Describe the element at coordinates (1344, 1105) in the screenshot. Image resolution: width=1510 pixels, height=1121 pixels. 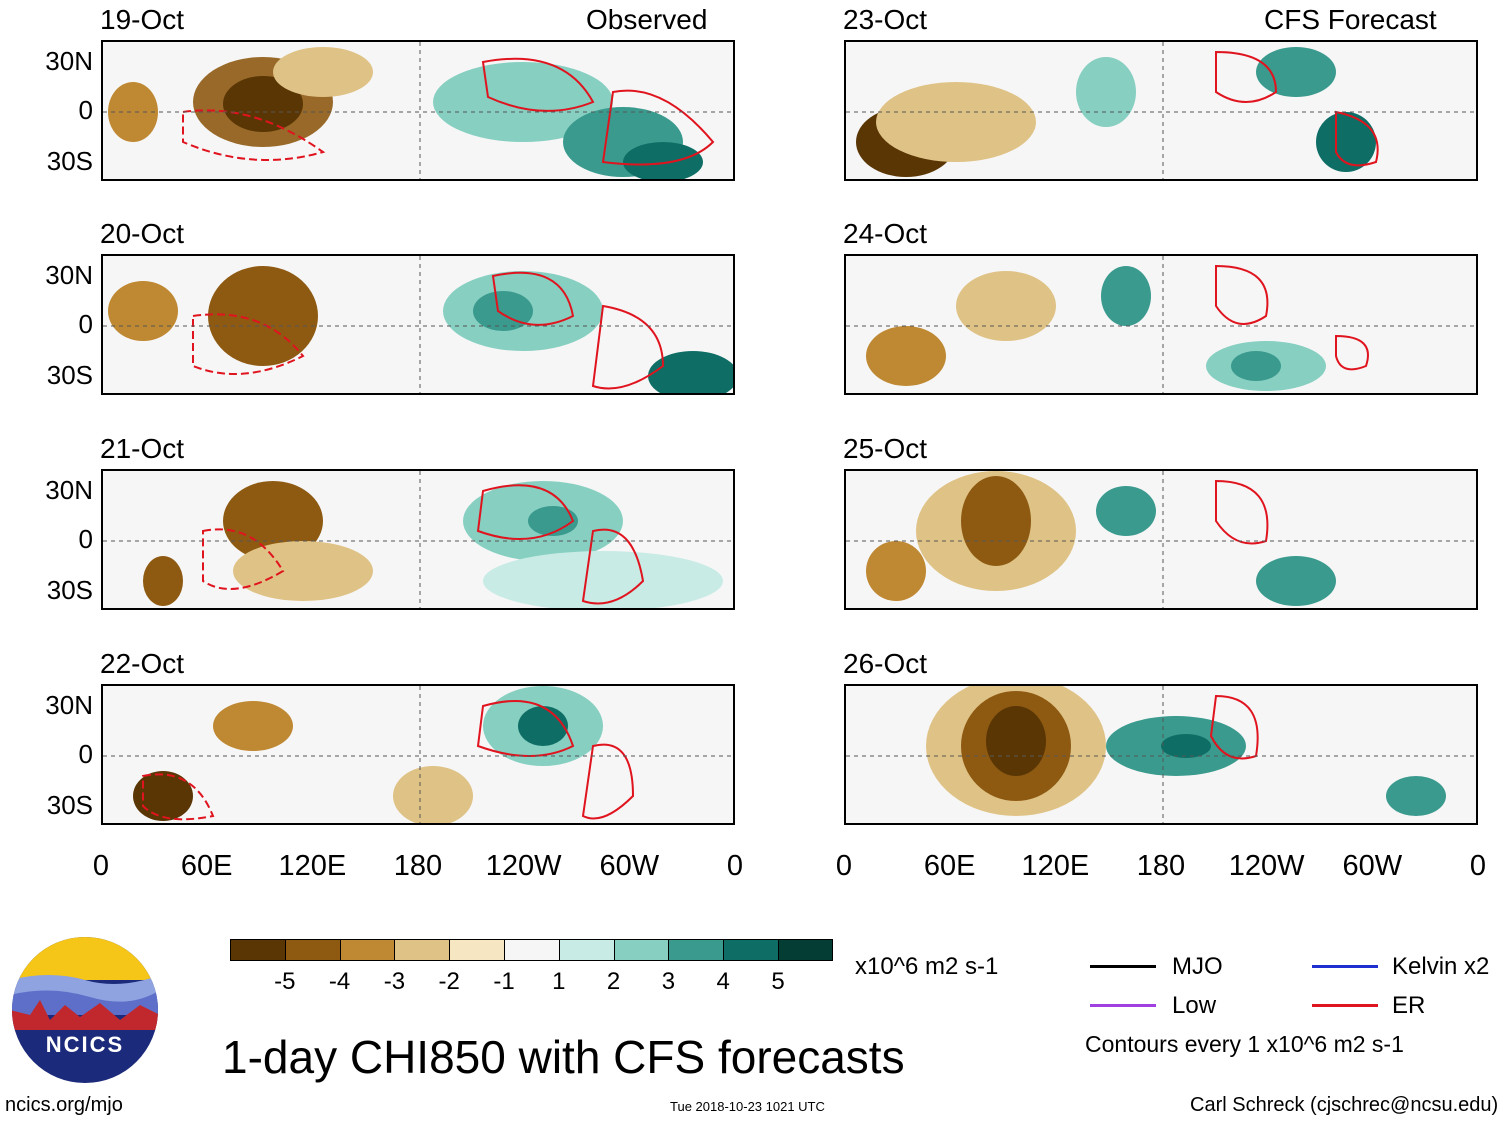
I see `footer-credit: Carl Schreck (cjschrec@ncsu.edu)` at that location.